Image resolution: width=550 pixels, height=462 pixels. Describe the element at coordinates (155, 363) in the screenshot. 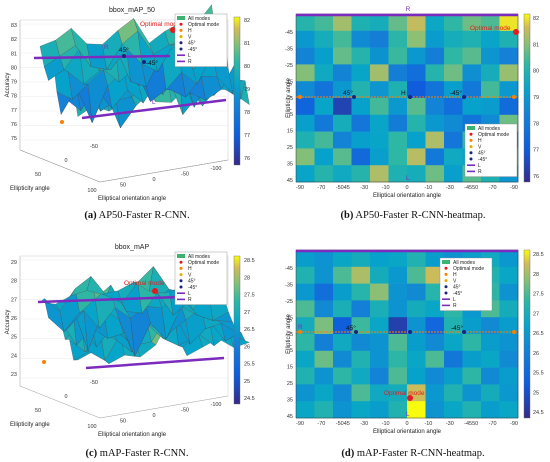

I see `panel-c-L-line` at that location.